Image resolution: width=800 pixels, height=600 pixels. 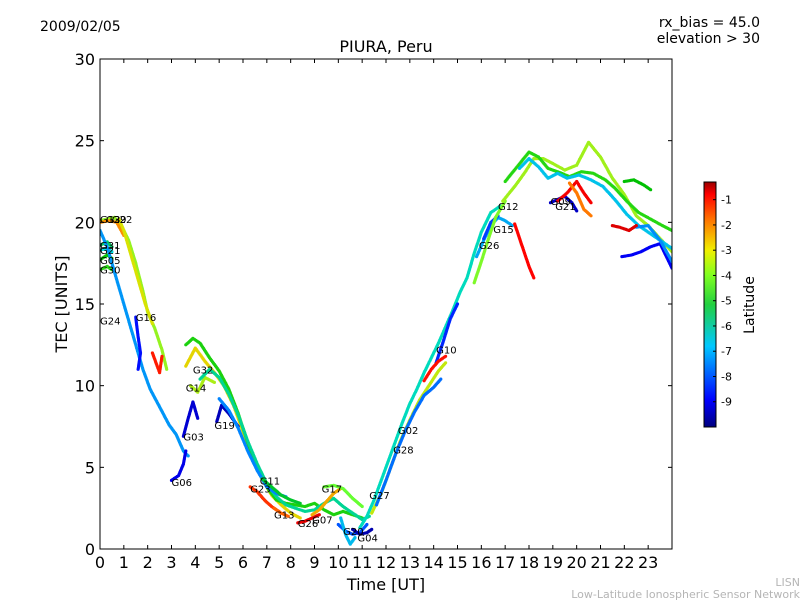 I want to click on series-g10, so click(x=447, y=333).